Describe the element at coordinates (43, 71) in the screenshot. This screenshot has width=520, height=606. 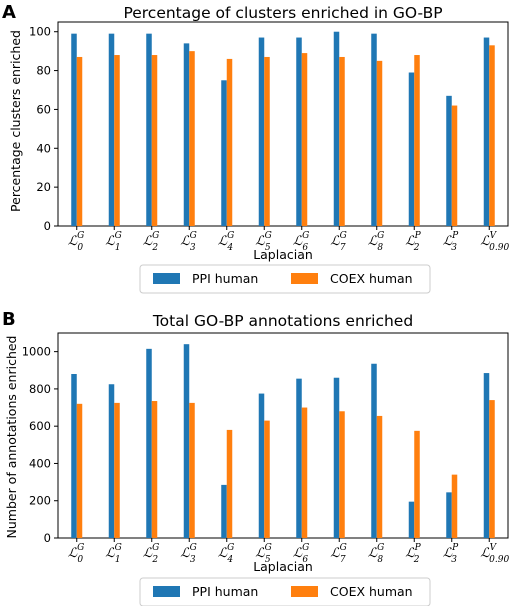
I see `y-tick-label: 80` at that location.